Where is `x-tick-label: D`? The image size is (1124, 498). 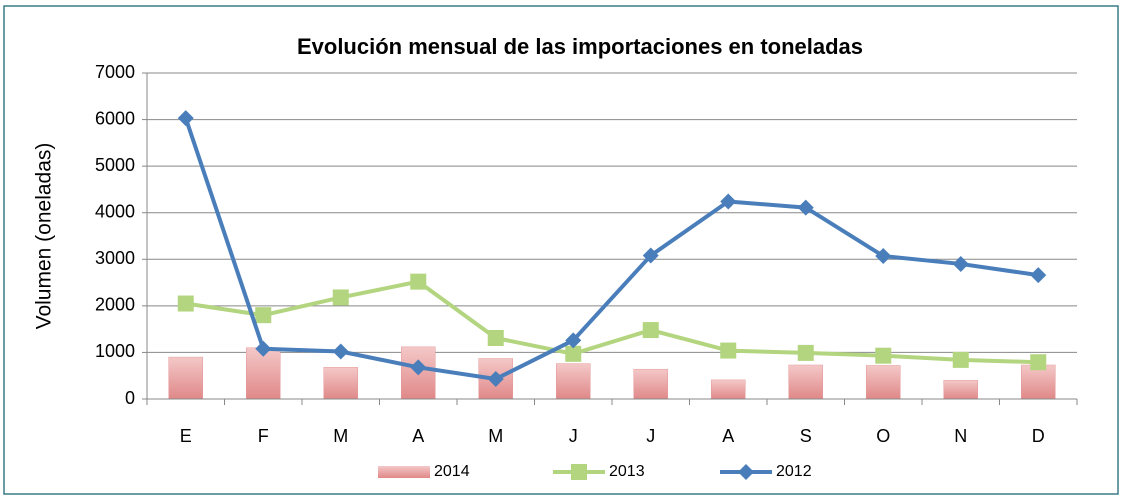
x-tick-label: D is located at coordinates (1038, 436).